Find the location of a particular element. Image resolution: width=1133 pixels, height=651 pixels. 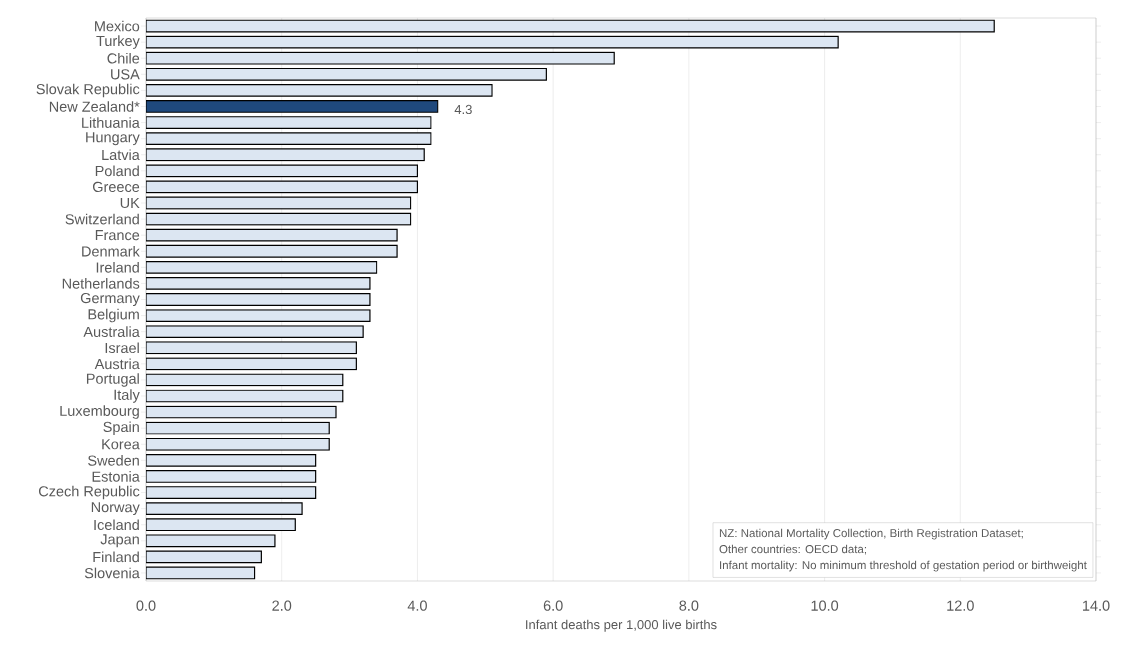

data-label: 4.3 is located at coordinates (463, 109).